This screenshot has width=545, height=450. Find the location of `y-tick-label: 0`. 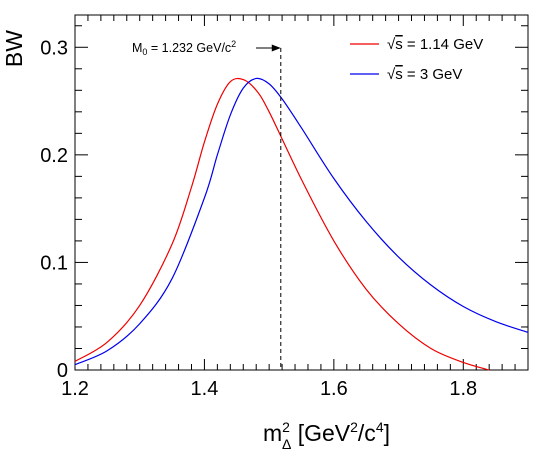

y-tick-label: 0 is located at coordinates (62, 371).